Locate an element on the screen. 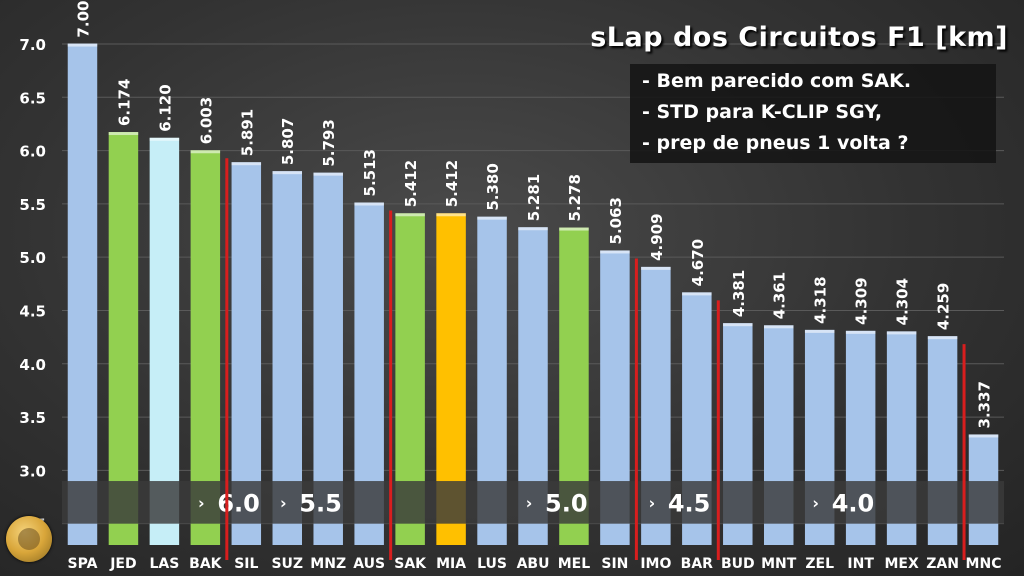 Image resolution: width=1024 pixels, height=576 pixels. x-tick-label: SIL is located at coordinates (246, 564).